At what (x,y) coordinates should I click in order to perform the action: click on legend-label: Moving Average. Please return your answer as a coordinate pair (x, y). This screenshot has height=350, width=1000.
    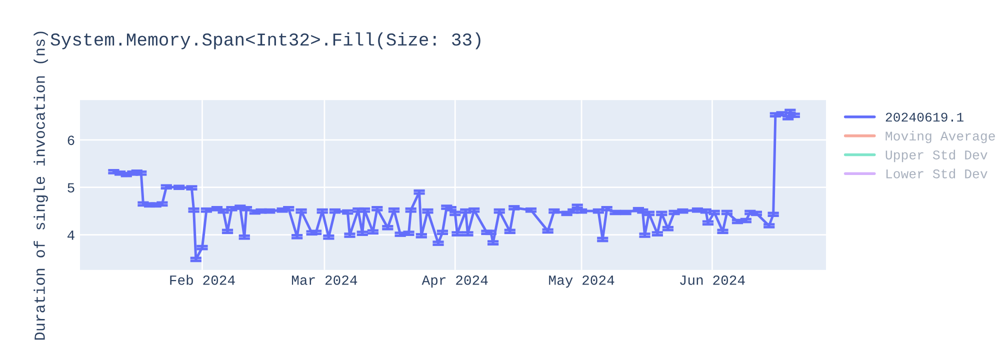
    Looking at the image, I should click on (940, 137).